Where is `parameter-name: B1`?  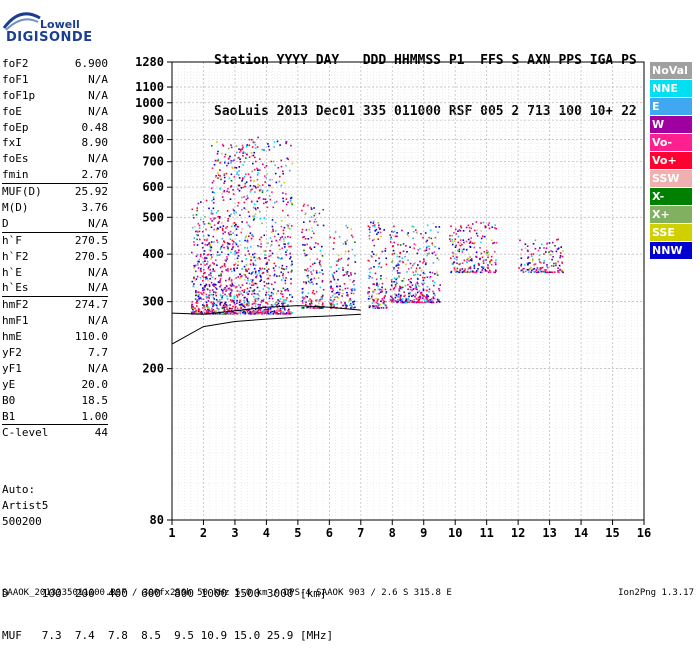
parameter-name: B1 is located at coordinates (9, 416).